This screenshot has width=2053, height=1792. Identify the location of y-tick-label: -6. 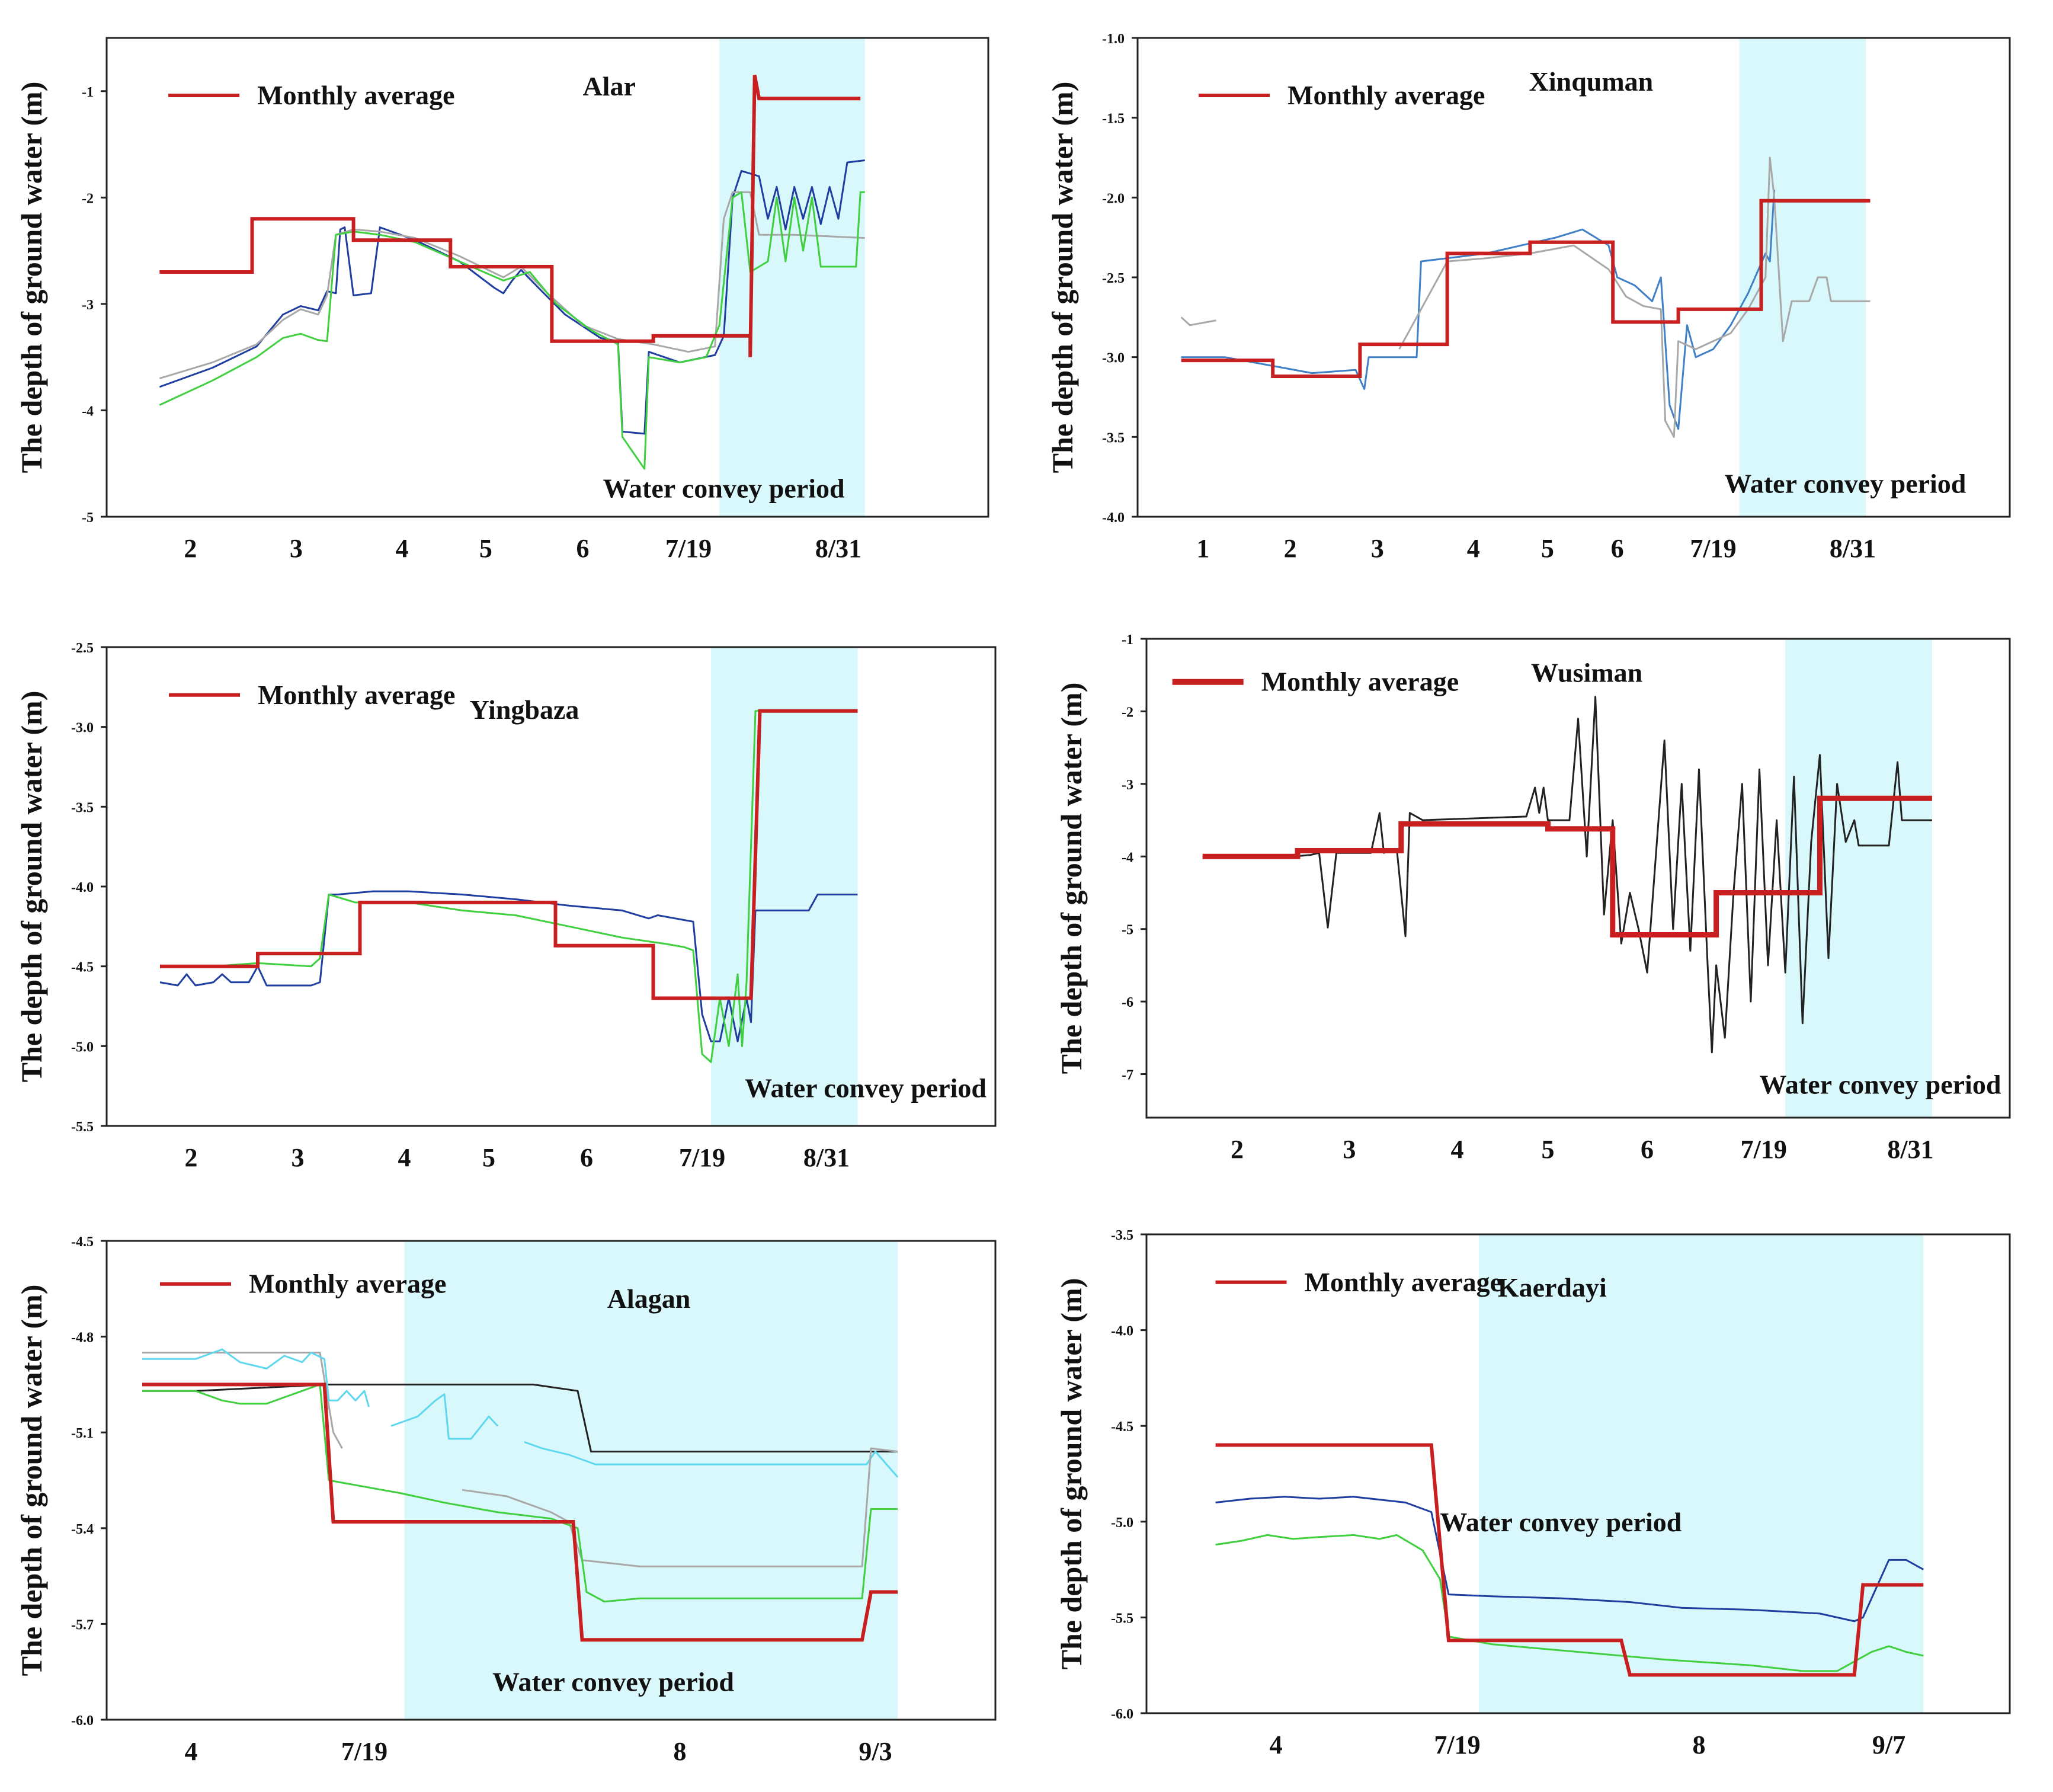
(1127, 1002).